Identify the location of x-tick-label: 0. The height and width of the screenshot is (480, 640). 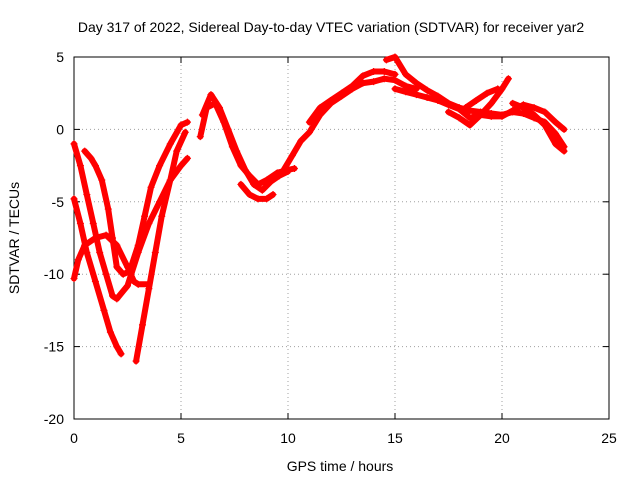
(74, 438).